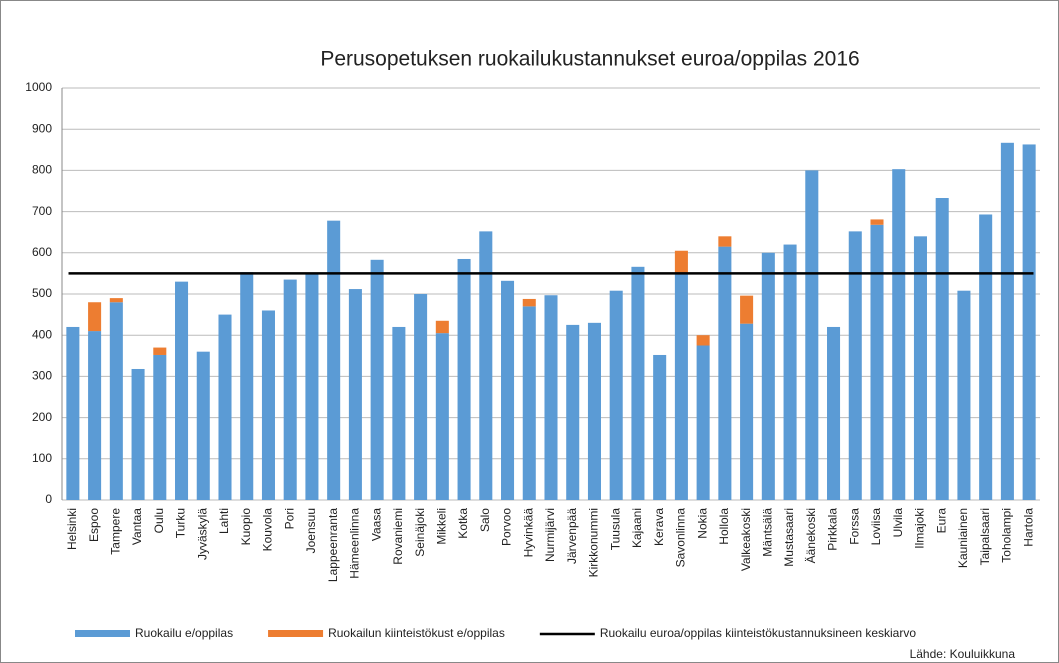  Describe the element at coordinates (789, 537) in the screenshot. I see `x-tick-label: Mustasaari` at that location.